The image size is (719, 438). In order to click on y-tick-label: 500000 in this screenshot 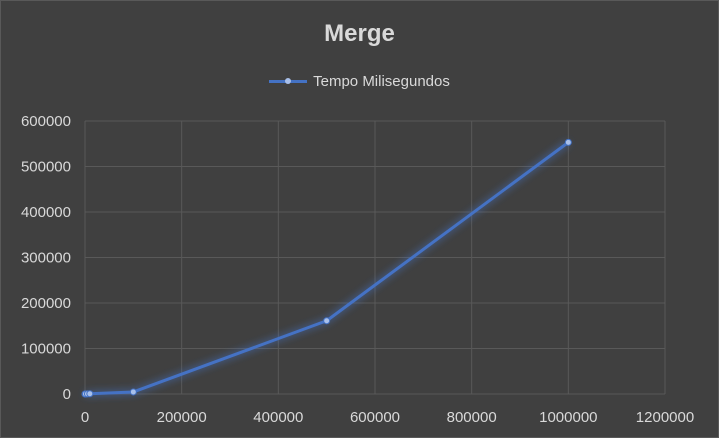, I will do `click(46, 167)`.